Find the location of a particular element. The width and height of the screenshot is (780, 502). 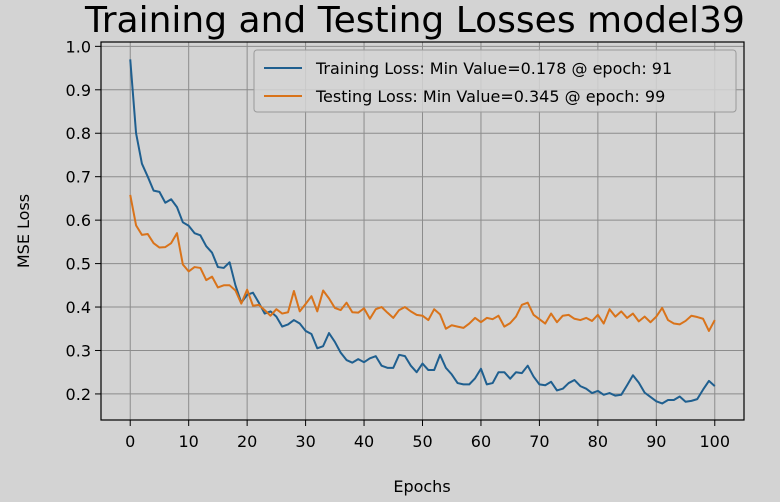

y-tick-label: 0.3 is located at coordinates (78, 350).